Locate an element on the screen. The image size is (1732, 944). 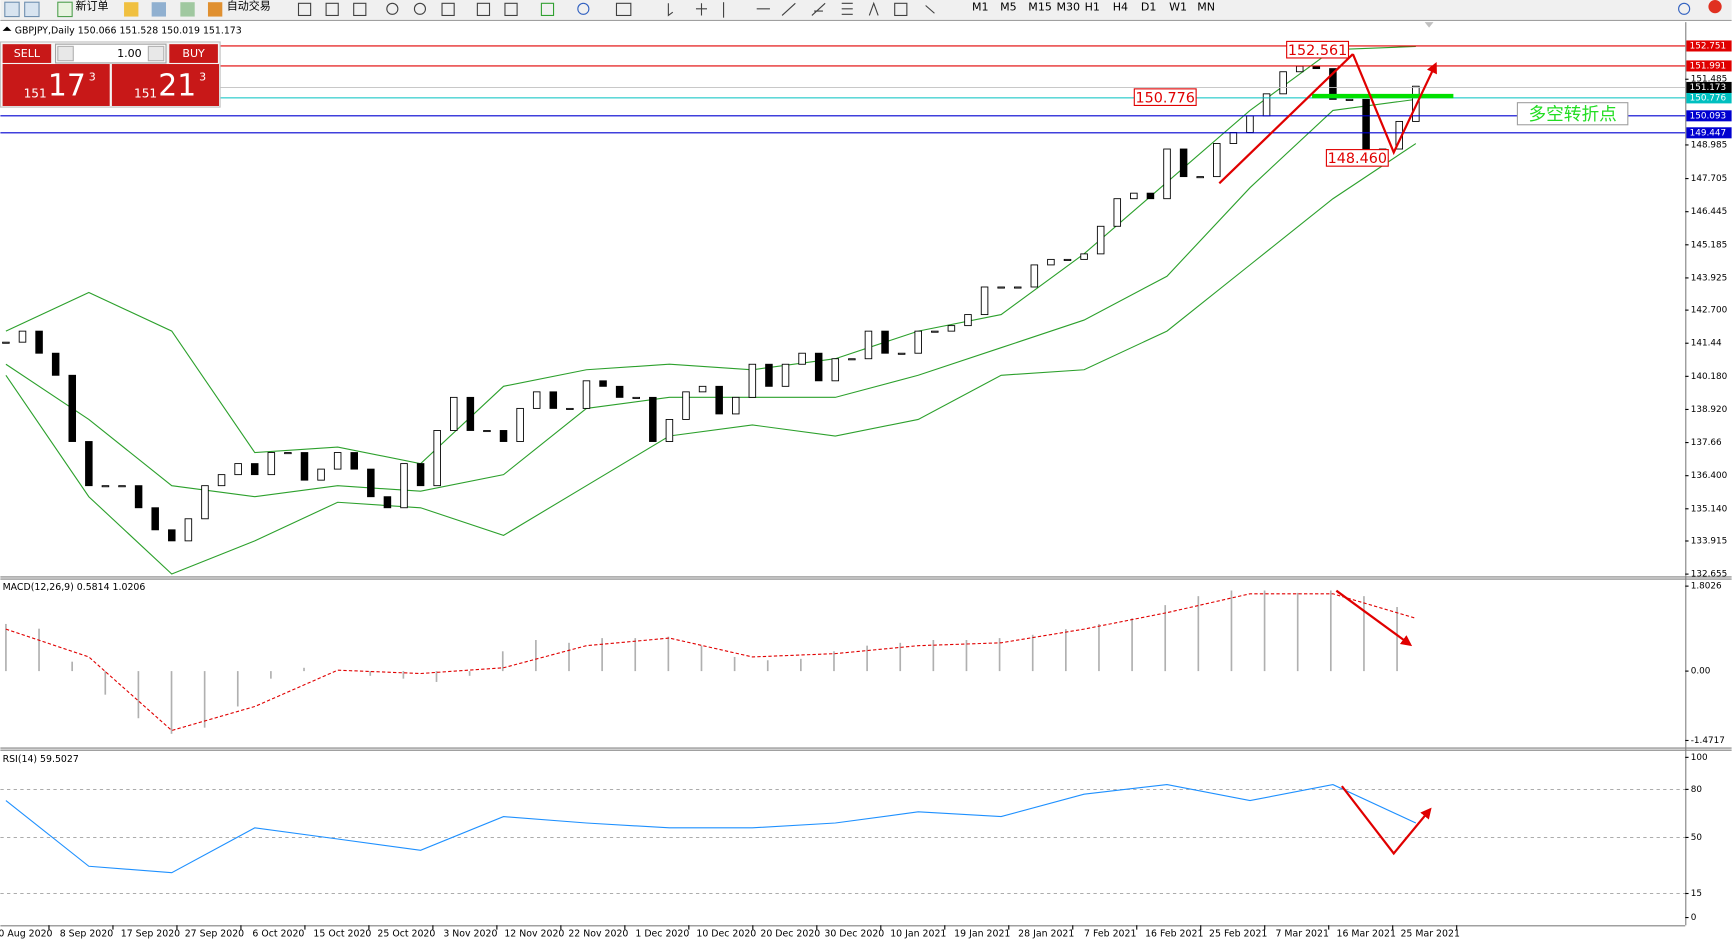
timeframe-button: H1 is located at coordinates (1092, 7).